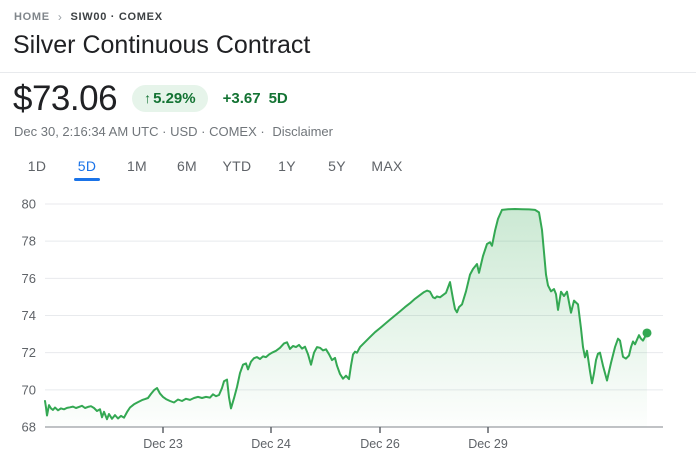 This screenshot has height=467, width=696. Describe the element at coordinates (354, 98) in the screenshot. I see `quote-row: $73.06 ↑ 5.29% +3.67 5D` at that location.